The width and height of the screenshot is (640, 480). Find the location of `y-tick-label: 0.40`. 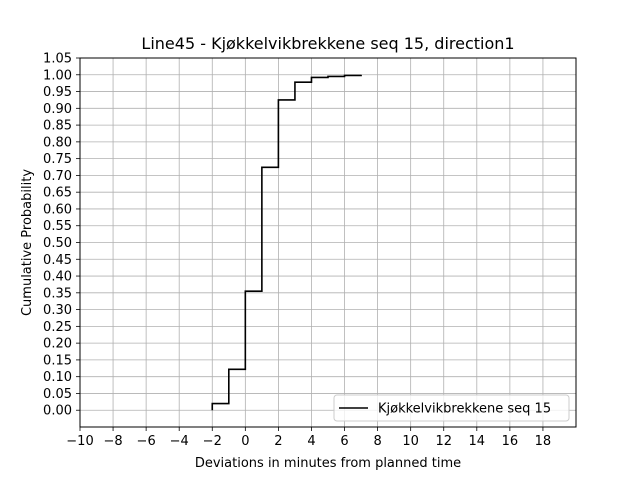

y-tick-label: 0.40 is located at coordinates (57, 277).